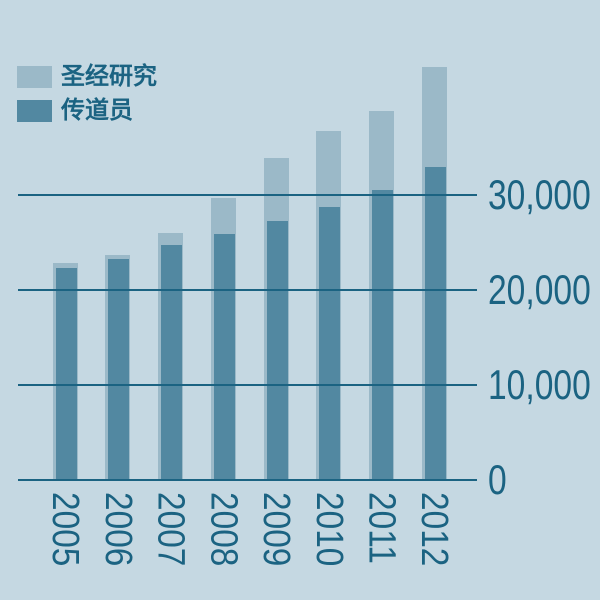 This screenshot has width=600, height=600. I want to click on bar-publishers-2011, so click(382, 335).